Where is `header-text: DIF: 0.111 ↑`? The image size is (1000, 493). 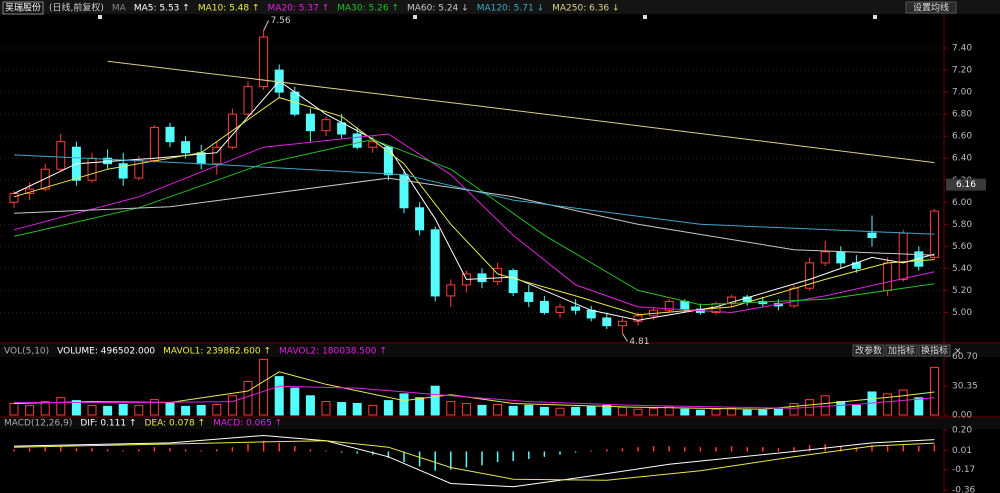
header-text: DIF: 0.111 ↑ is located at coordinates (108, 424).